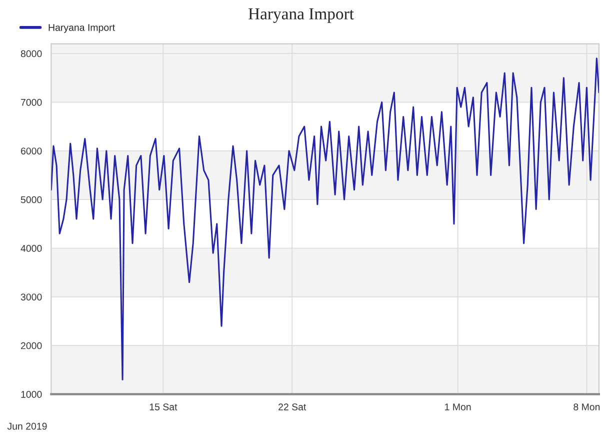  I want to click on y-tick-label: 4000, so click(31, 248).